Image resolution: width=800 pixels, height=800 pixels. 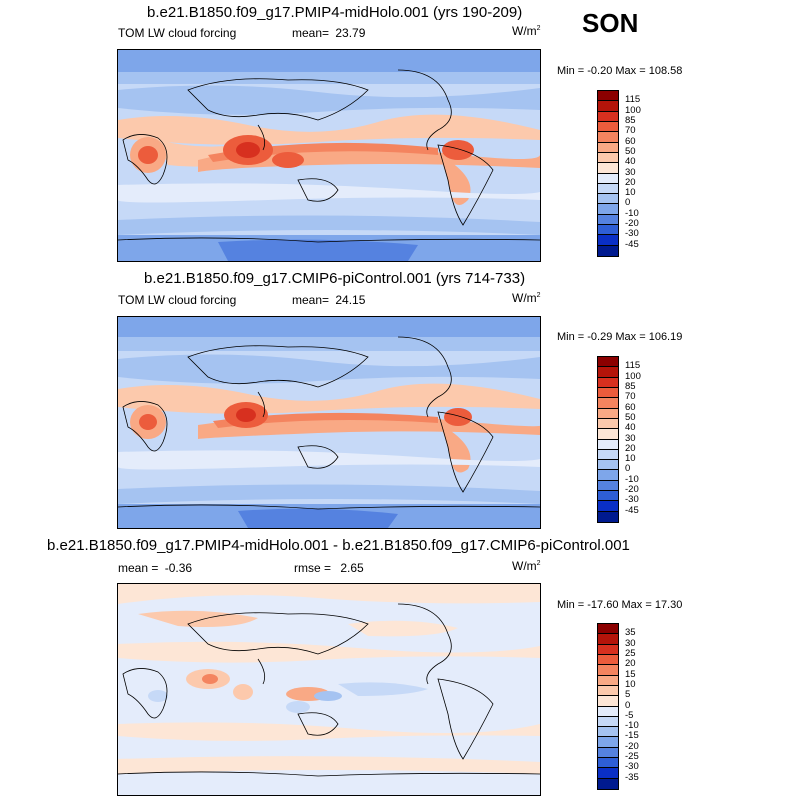 I want to click on panel-3-minmax: Min = -17.60 Max = 17.30, so click(x=620, y=605).